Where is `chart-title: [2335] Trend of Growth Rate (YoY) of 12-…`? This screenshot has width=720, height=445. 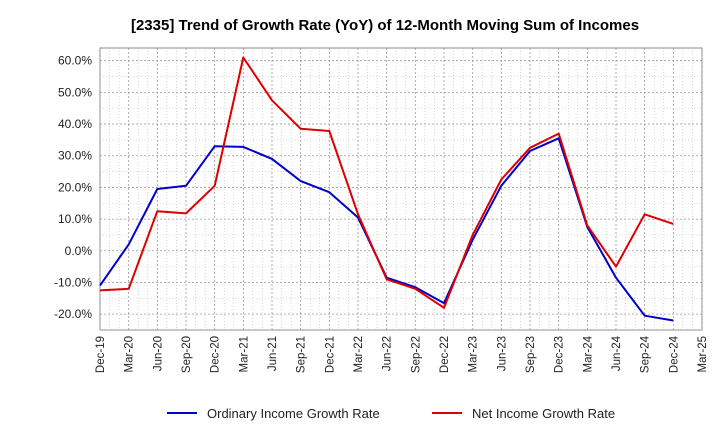
chart-title: [2335] Trend of Growth Rate (YoY) of 12-… is located at coordinates (385, 25).